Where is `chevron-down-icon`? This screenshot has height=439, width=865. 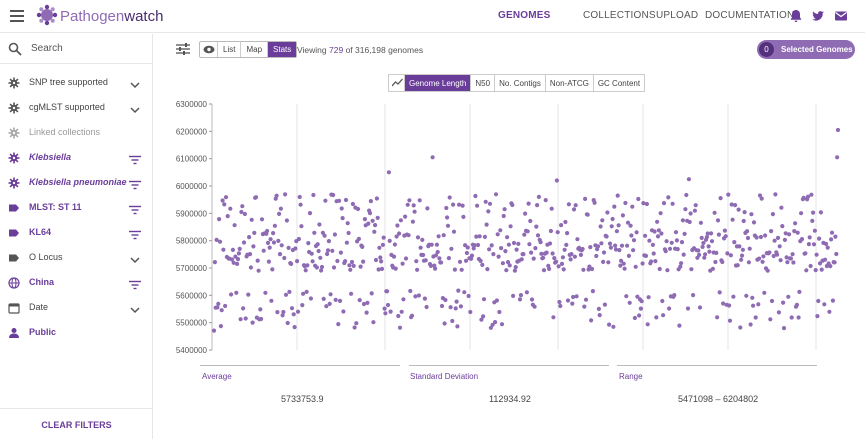 chevron-down-icon is located at coordinates (135, 83).